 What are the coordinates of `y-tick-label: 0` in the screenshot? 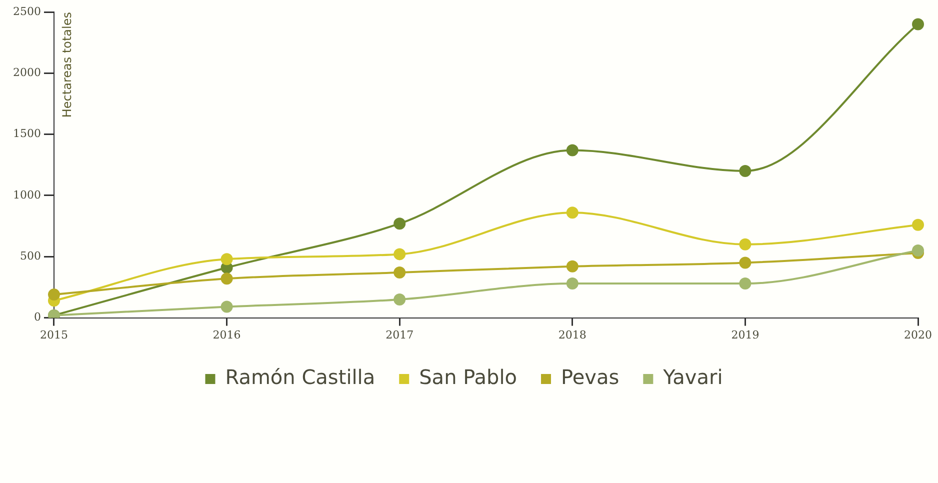 It's located at (37, 317).